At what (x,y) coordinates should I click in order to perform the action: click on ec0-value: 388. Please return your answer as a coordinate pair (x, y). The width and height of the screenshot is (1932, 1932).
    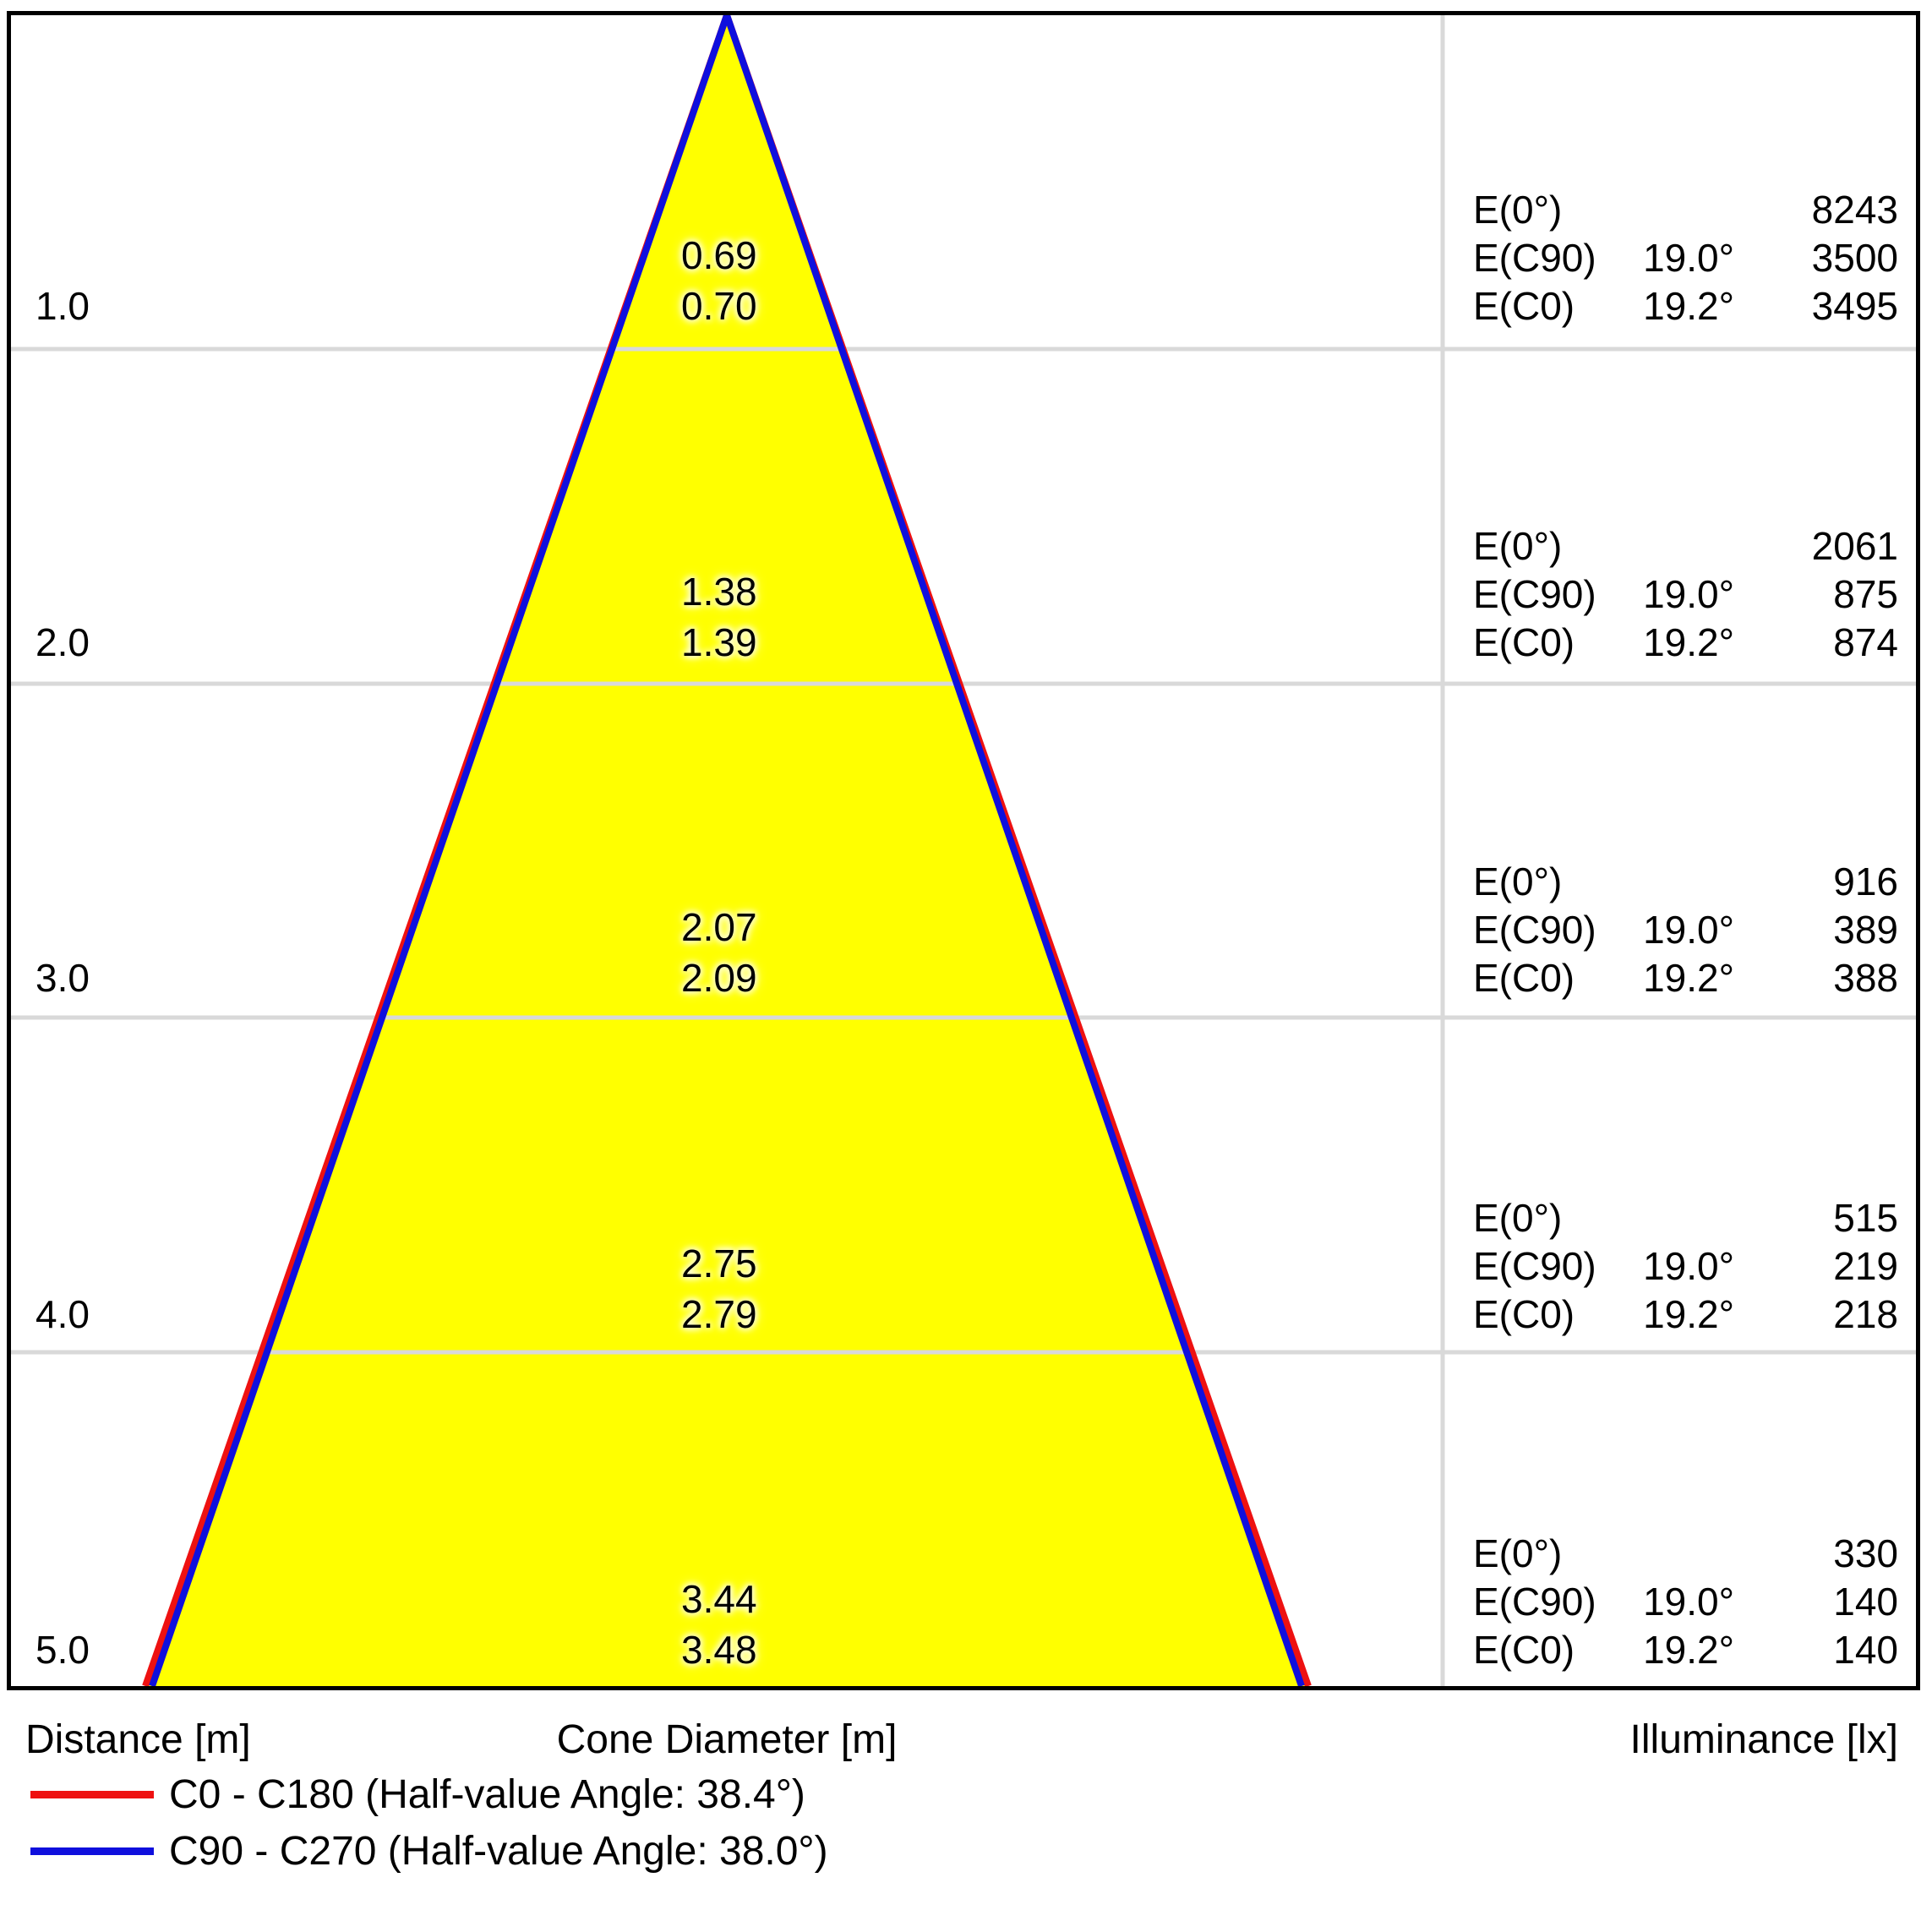
    Looking at the image, I should click on (1866, 978).